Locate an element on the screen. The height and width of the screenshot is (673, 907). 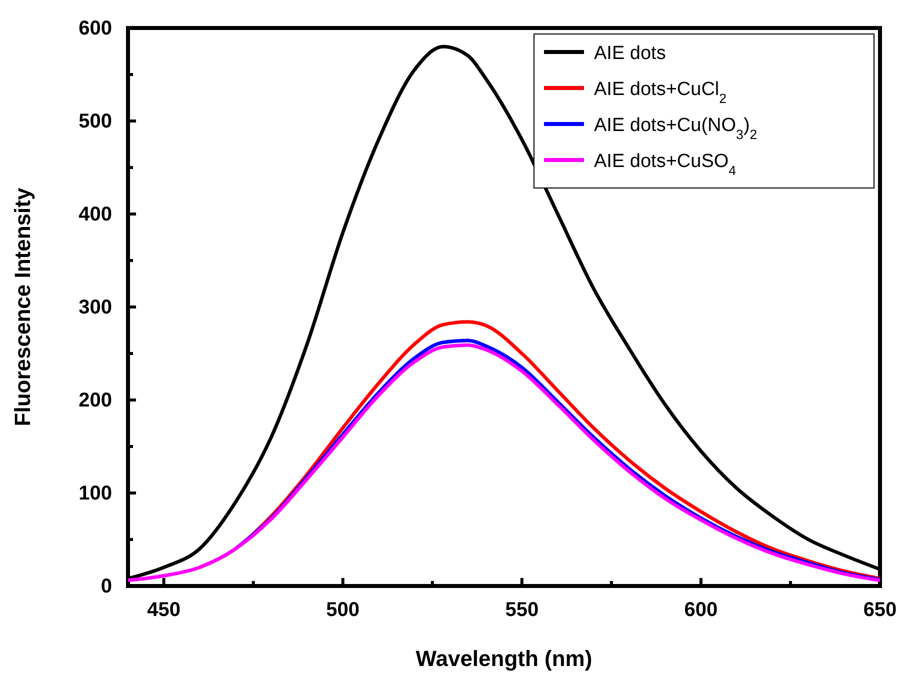
y-tick-label: 500 is located at coordinates (95, 121).